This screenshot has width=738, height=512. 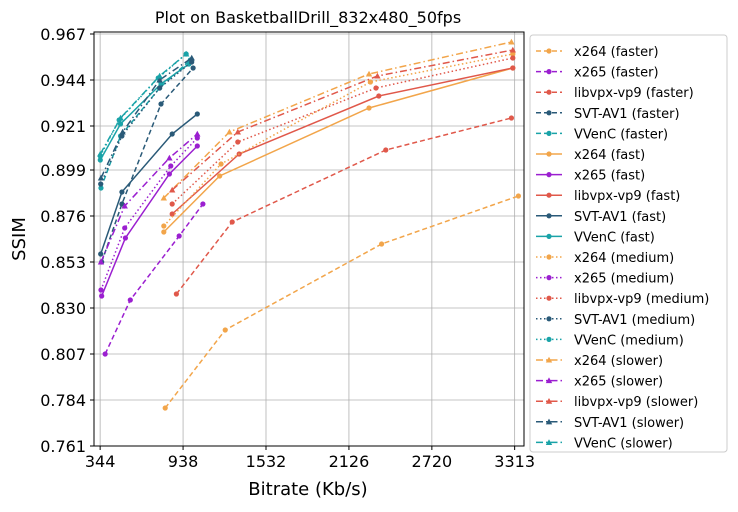 What do you see at coordinates (597, 52) in the screenshot?
I see `legend-item-x264-faster: x264 (faster)` at bounding box center [597, 52].